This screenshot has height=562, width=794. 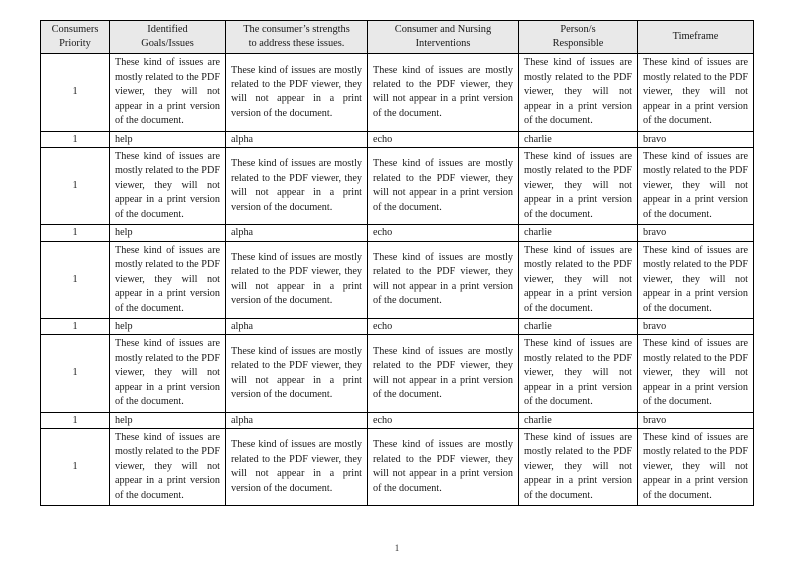 I want to click on column-header-line2: Responsible, so click(x=578, y=44).